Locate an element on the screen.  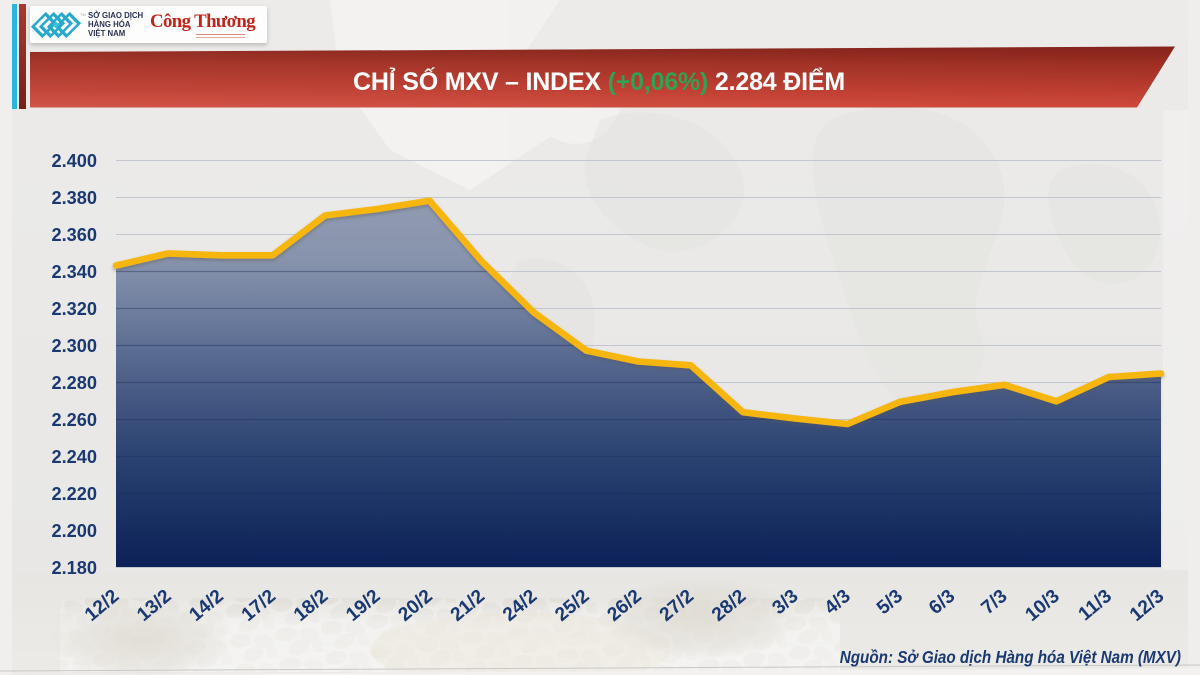
svg-text: 4/3 is located at coordinates (838, 602).